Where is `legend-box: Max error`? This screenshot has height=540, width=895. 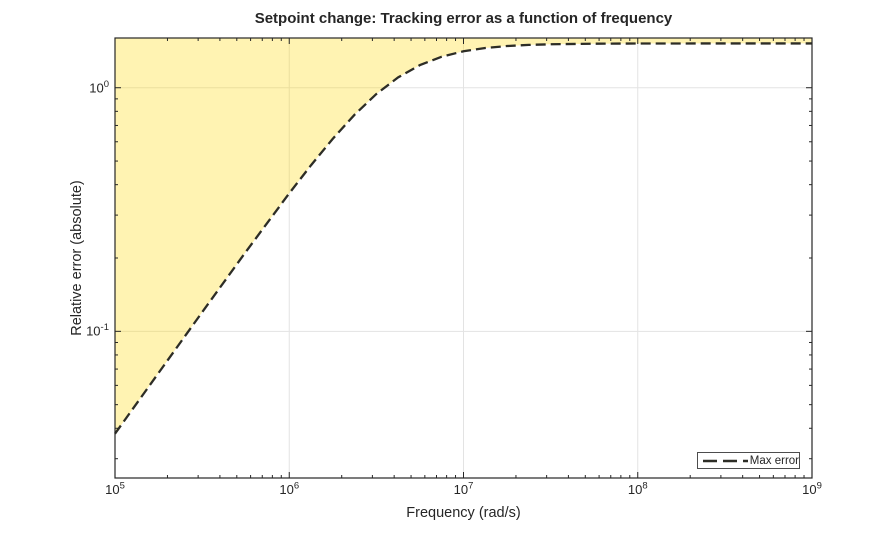 legend-box: Max error is located at coordinates (748, 460).